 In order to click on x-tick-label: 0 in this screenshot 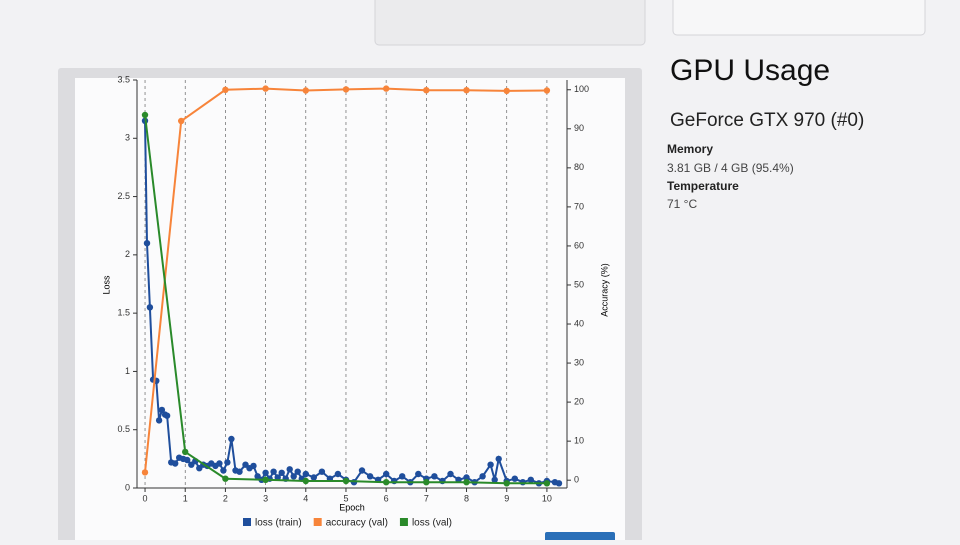, I will do `click(145, 498)`.